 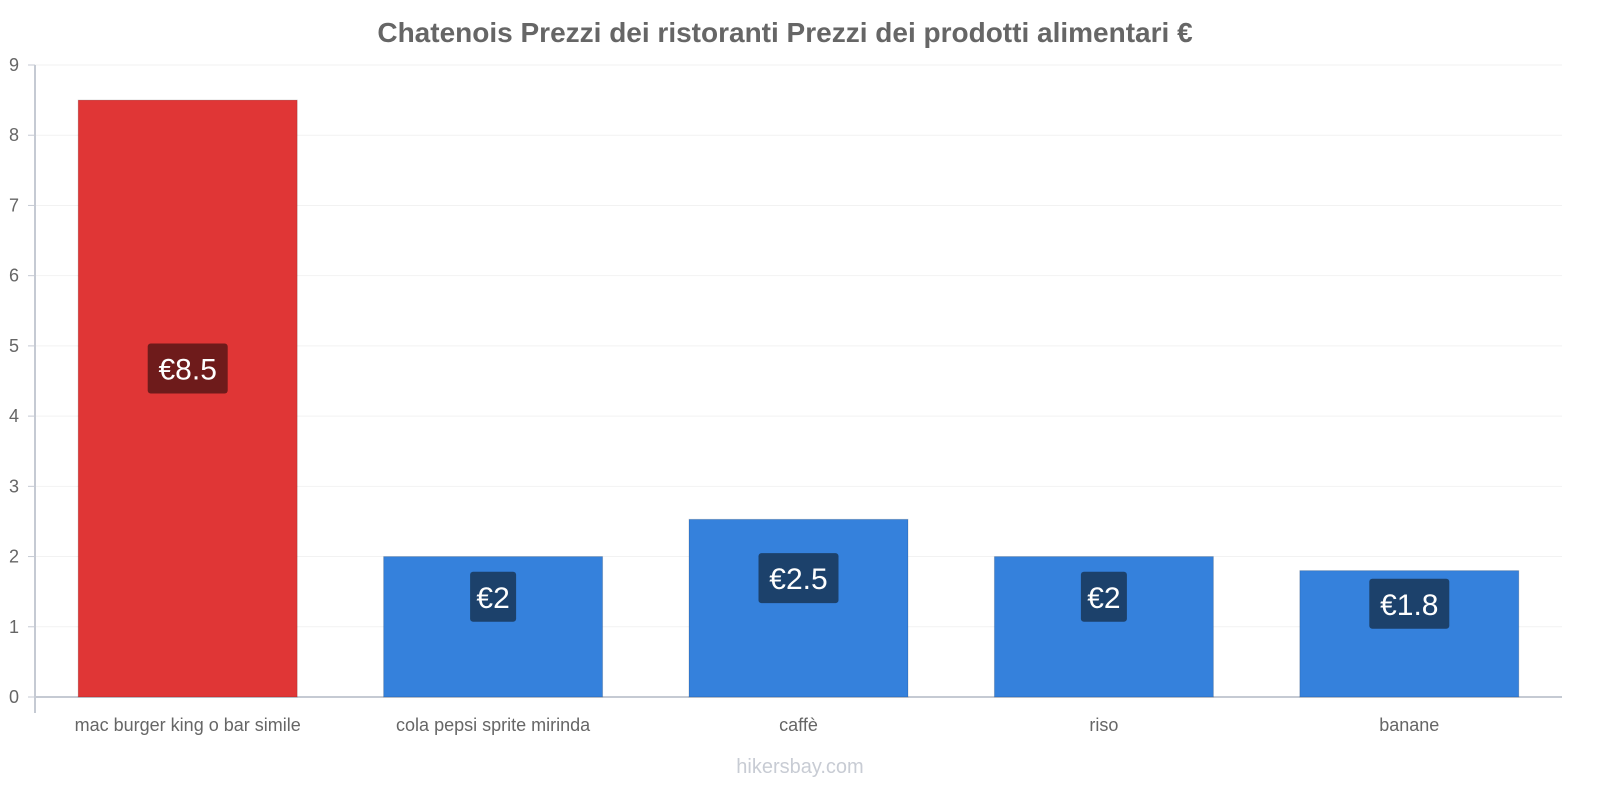 What do you see at coordinates (14, 205) in the screenshot?
I see `y-tick-label: 7` at bounding box center [14, 205].